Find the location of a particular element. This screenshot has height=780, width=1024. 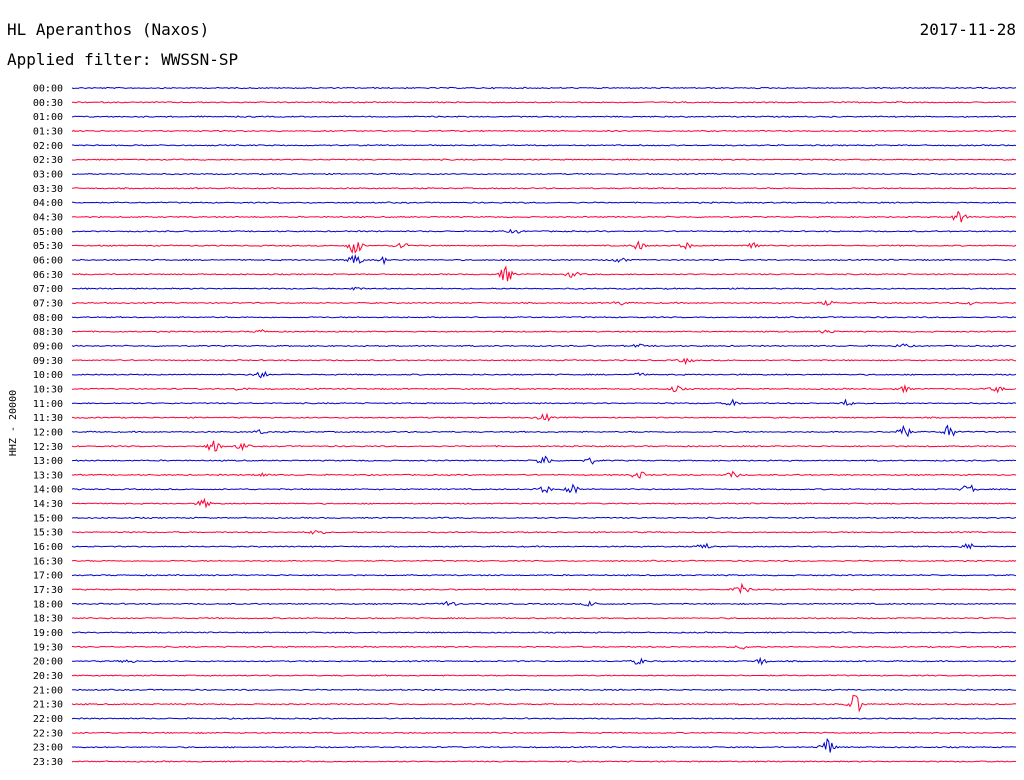

time-tick-label: 21:30 is located at coordinates (48, 705).